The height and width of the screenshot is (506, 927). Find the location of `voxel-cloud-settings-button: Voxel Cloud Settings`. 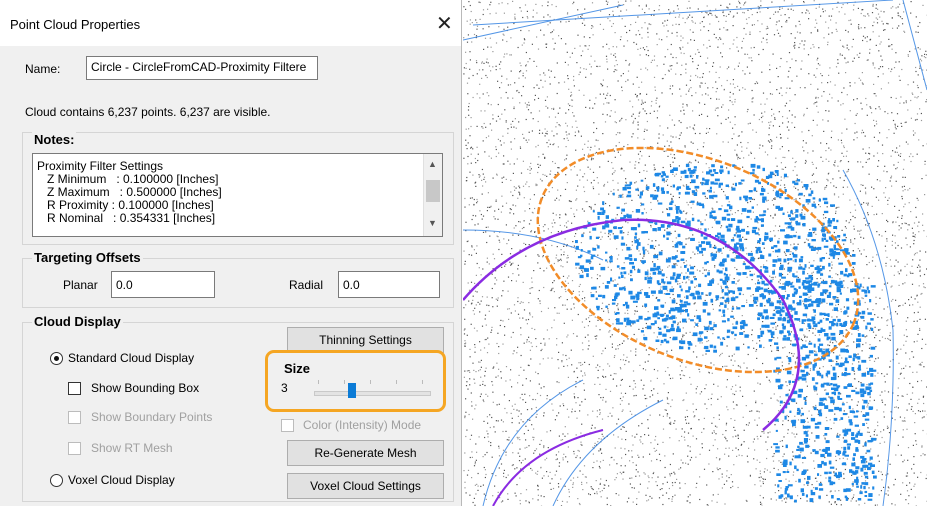

voxel-cloud-settings-button: Voxel Cloud Settings is located at coordinates (365, 486).